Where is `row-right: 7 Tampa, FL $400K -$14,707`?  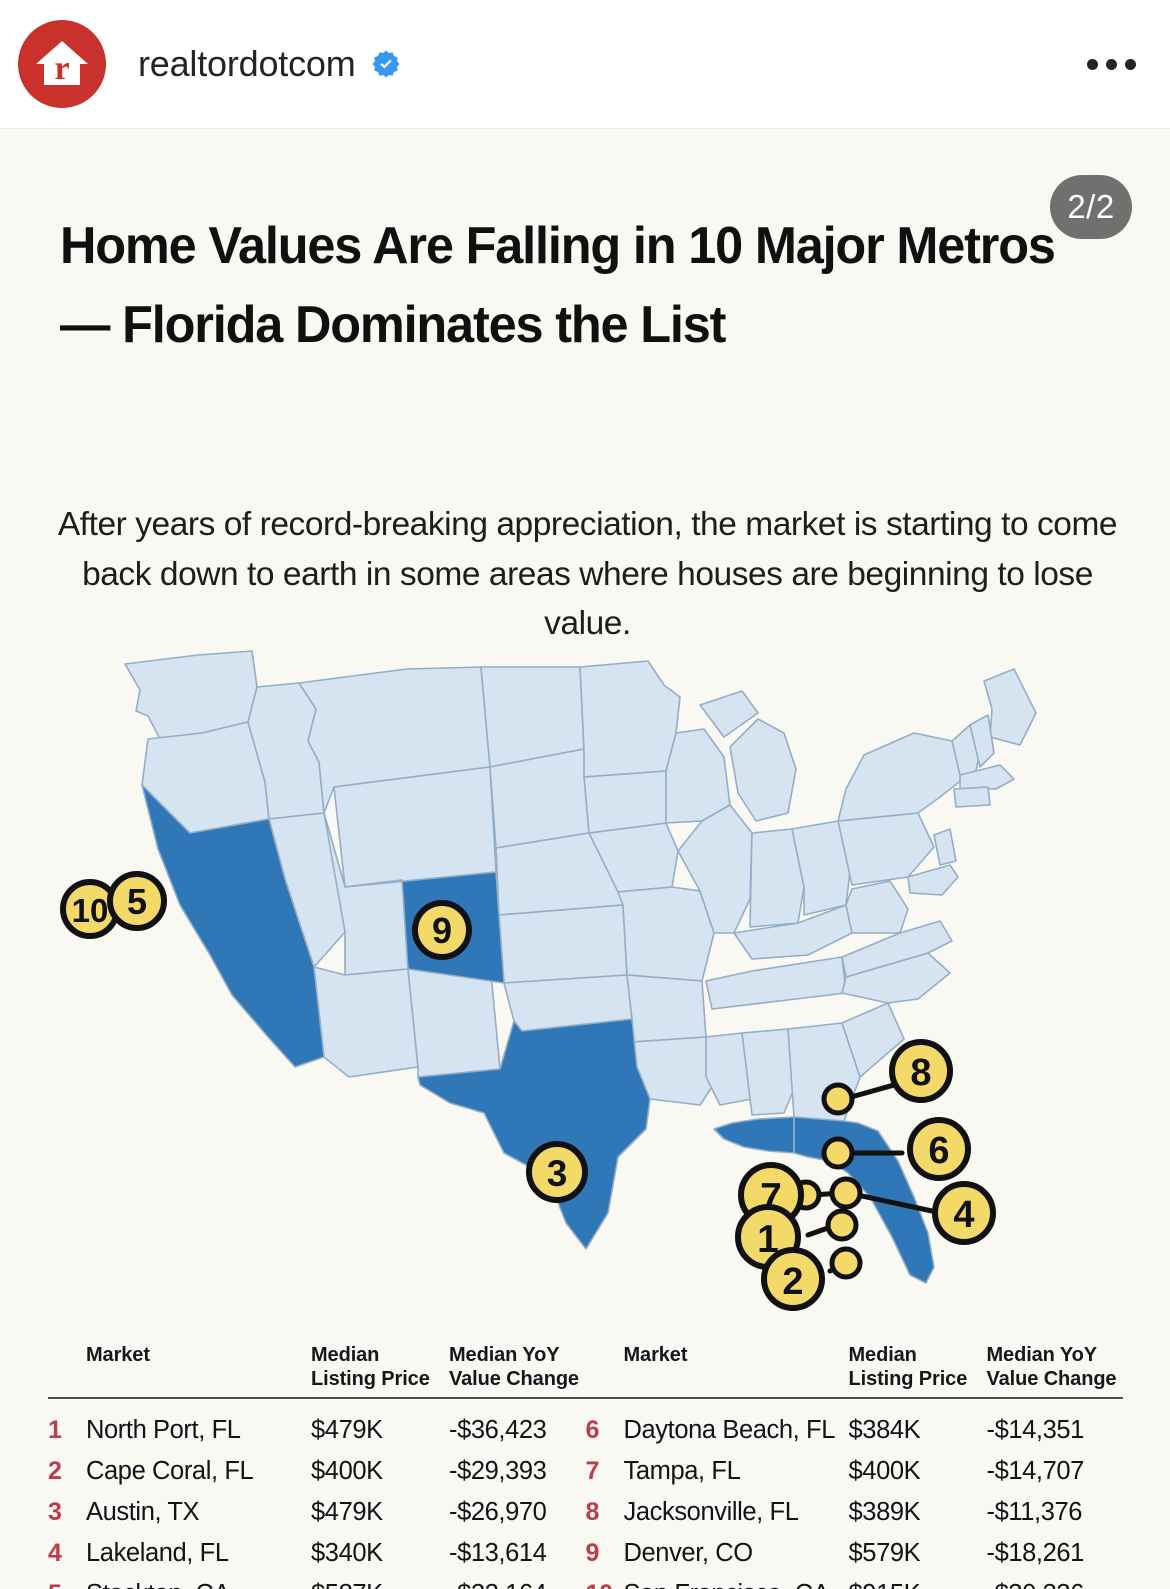
row-right: 7 Tampa, FL $400K -$14,707 is located at coordinates (855, 1471).